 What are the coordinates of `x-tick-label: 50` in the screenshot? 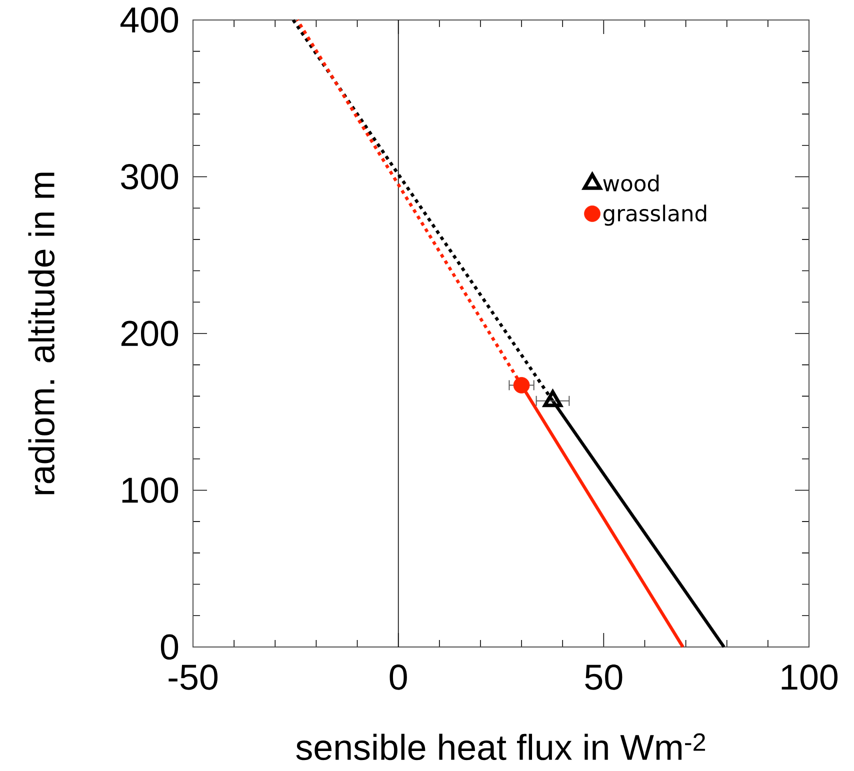 It's located at (603, 677).